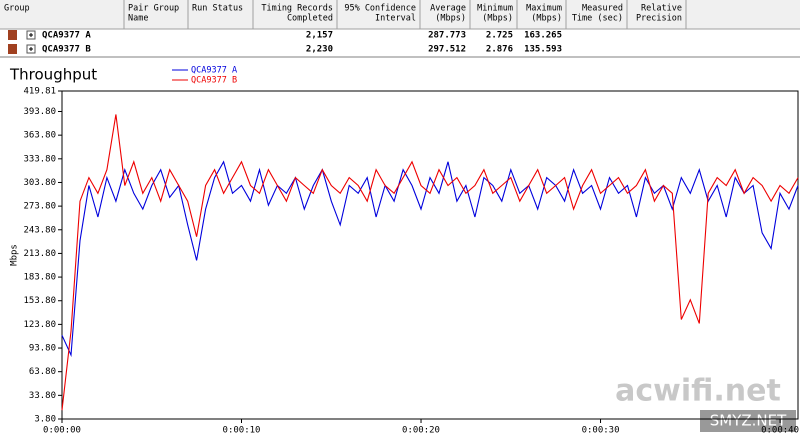 The image size is (800, 441). What do you see at coordinates (39, 230) in the screenshot?
I see `y-tick-label: 243.80` at bounding box center [39, 230].